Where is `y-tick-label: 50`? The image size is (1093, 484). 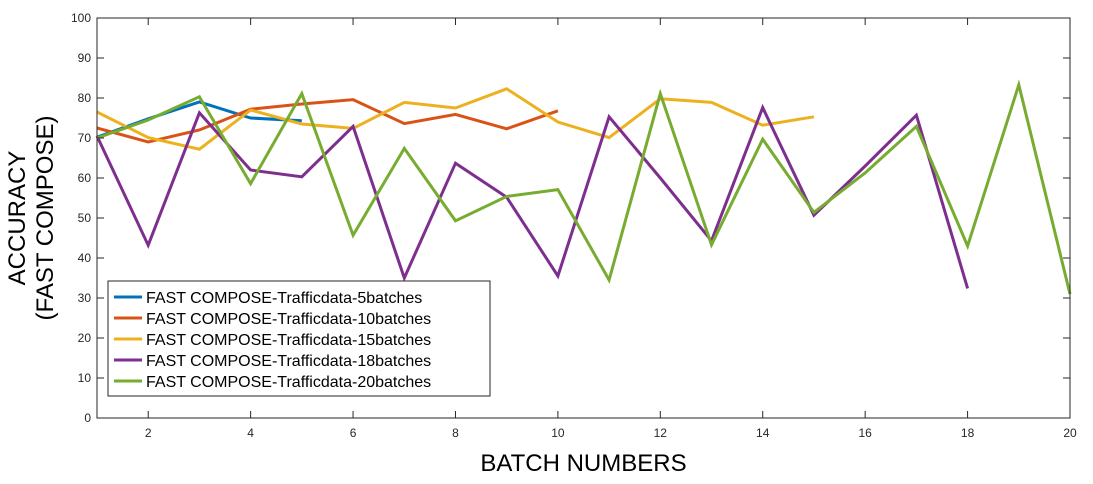 y-tick-label: 50 is located at coordinates (85, 218).